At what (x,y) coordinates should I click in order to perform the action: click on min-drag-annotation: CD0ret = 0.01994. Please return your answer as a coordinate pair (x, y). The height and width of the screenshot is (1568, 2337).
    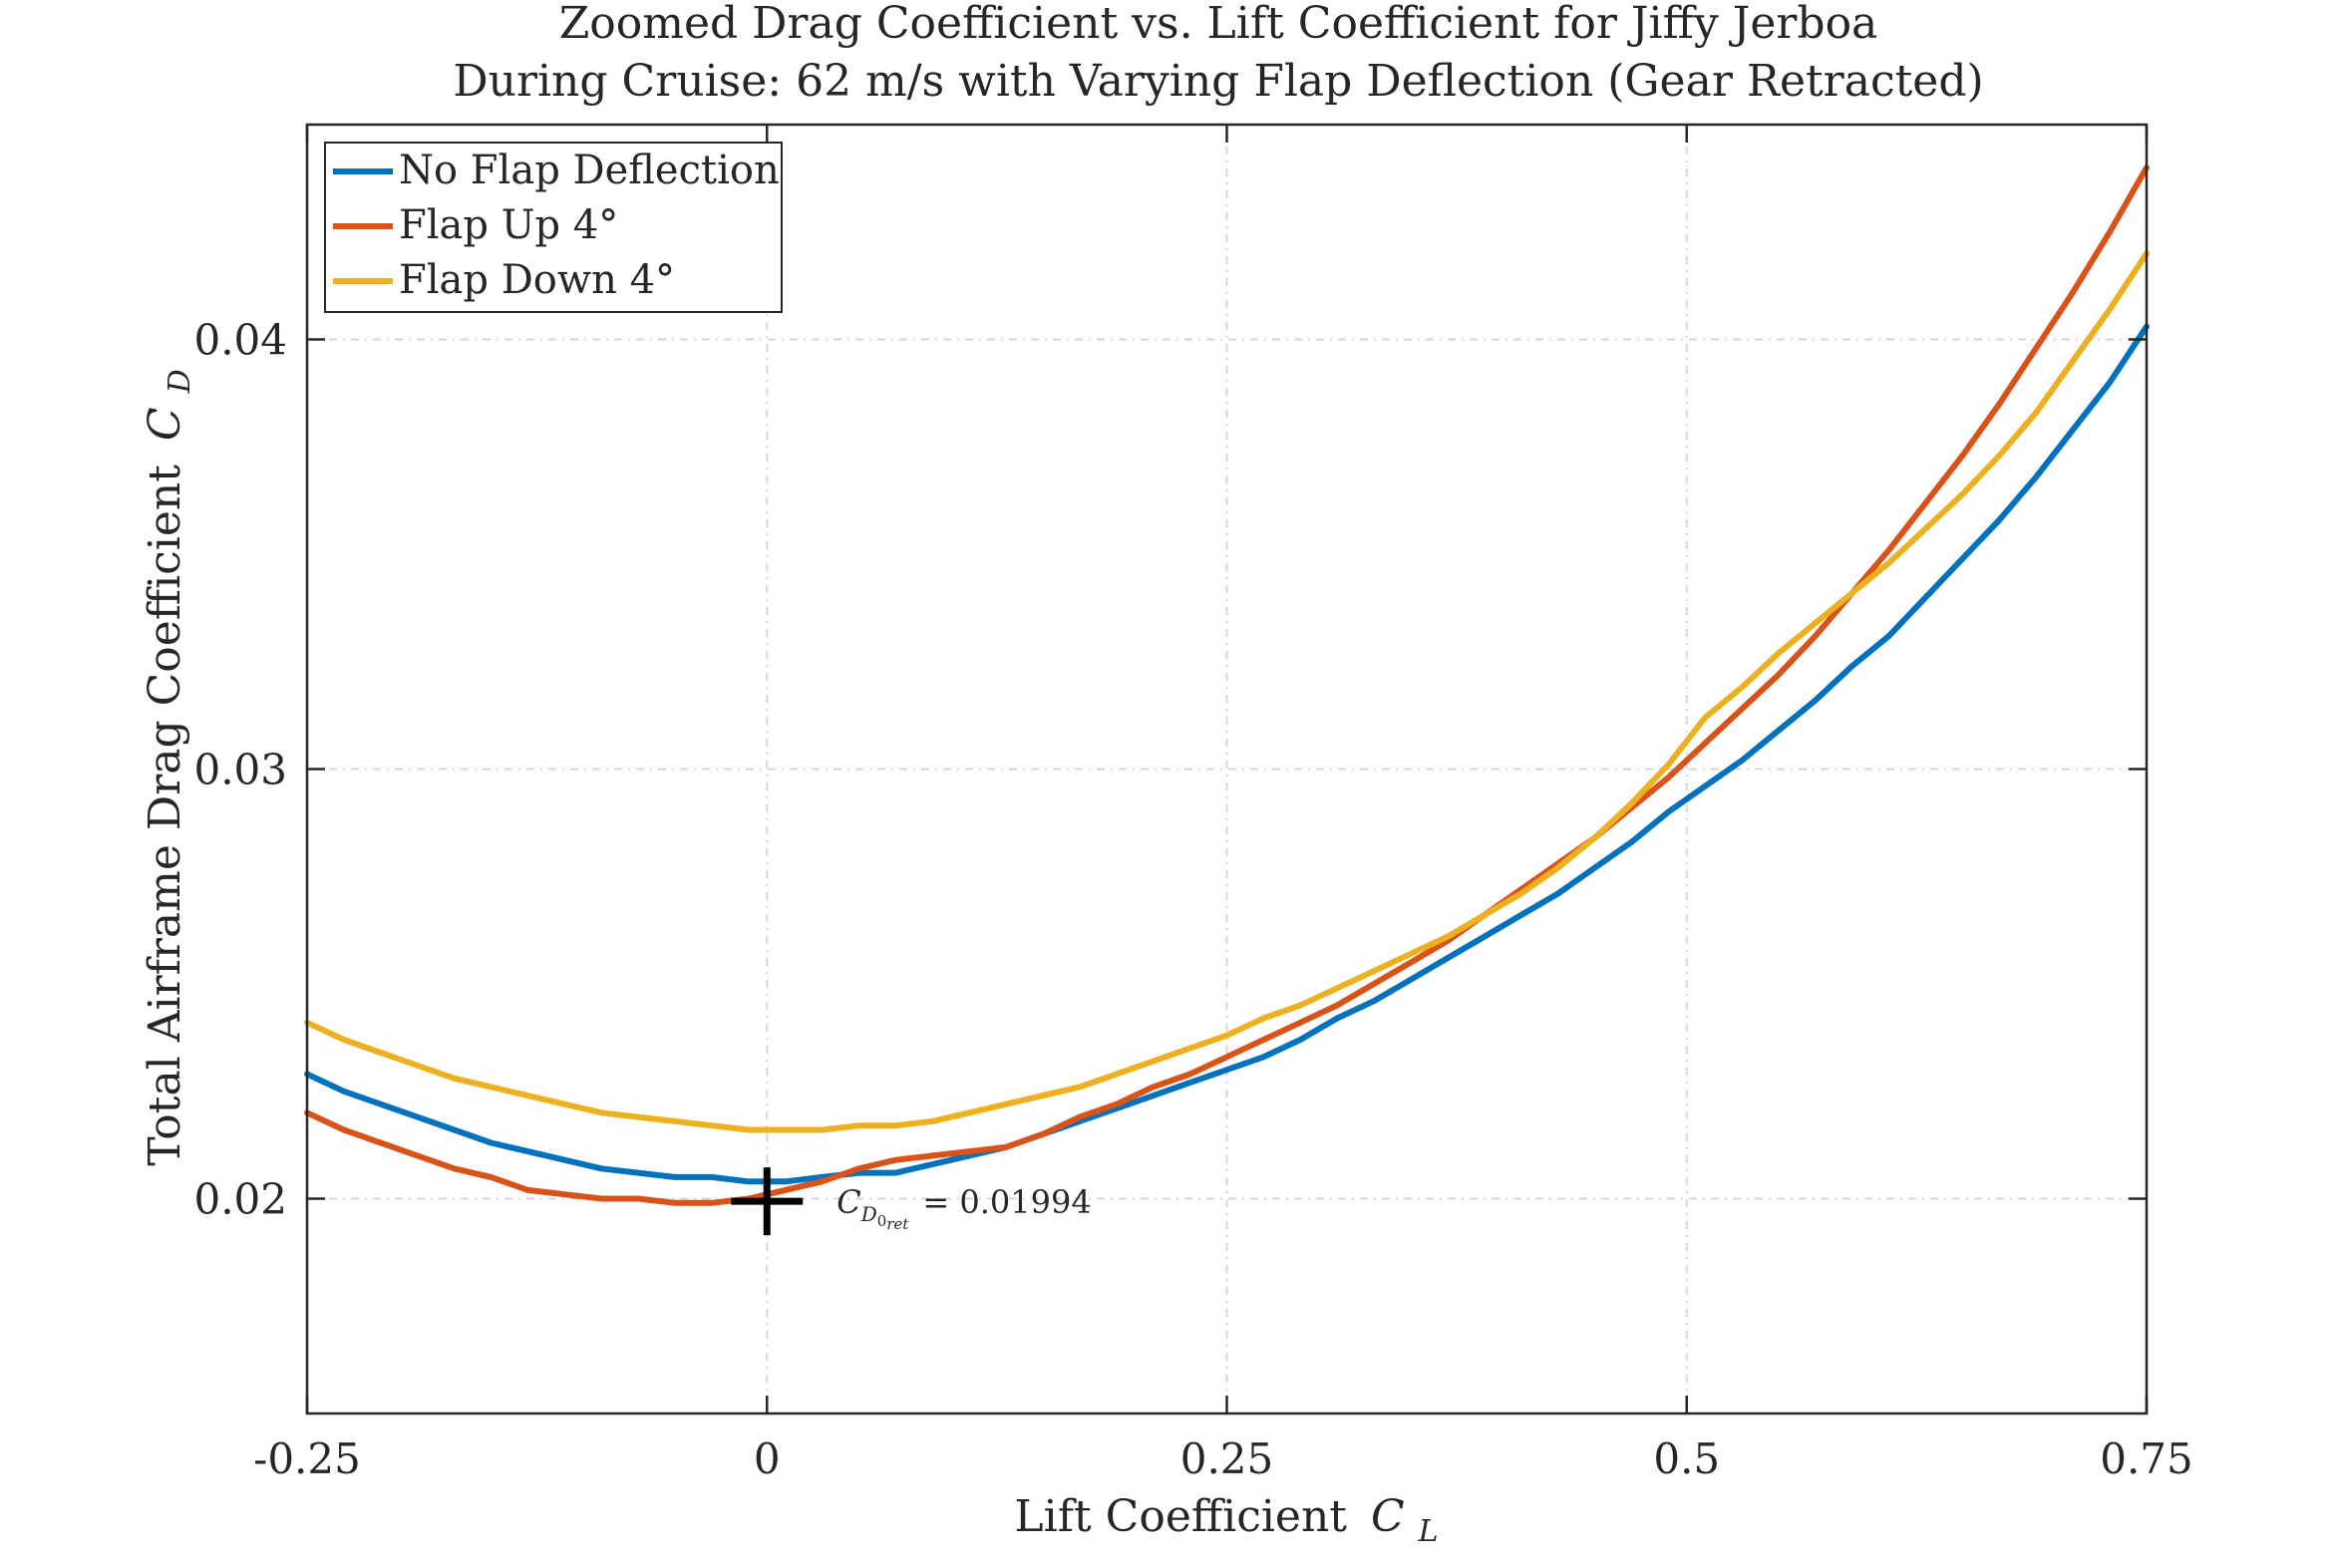
    Looking at the image, I should click on (963, 1208).